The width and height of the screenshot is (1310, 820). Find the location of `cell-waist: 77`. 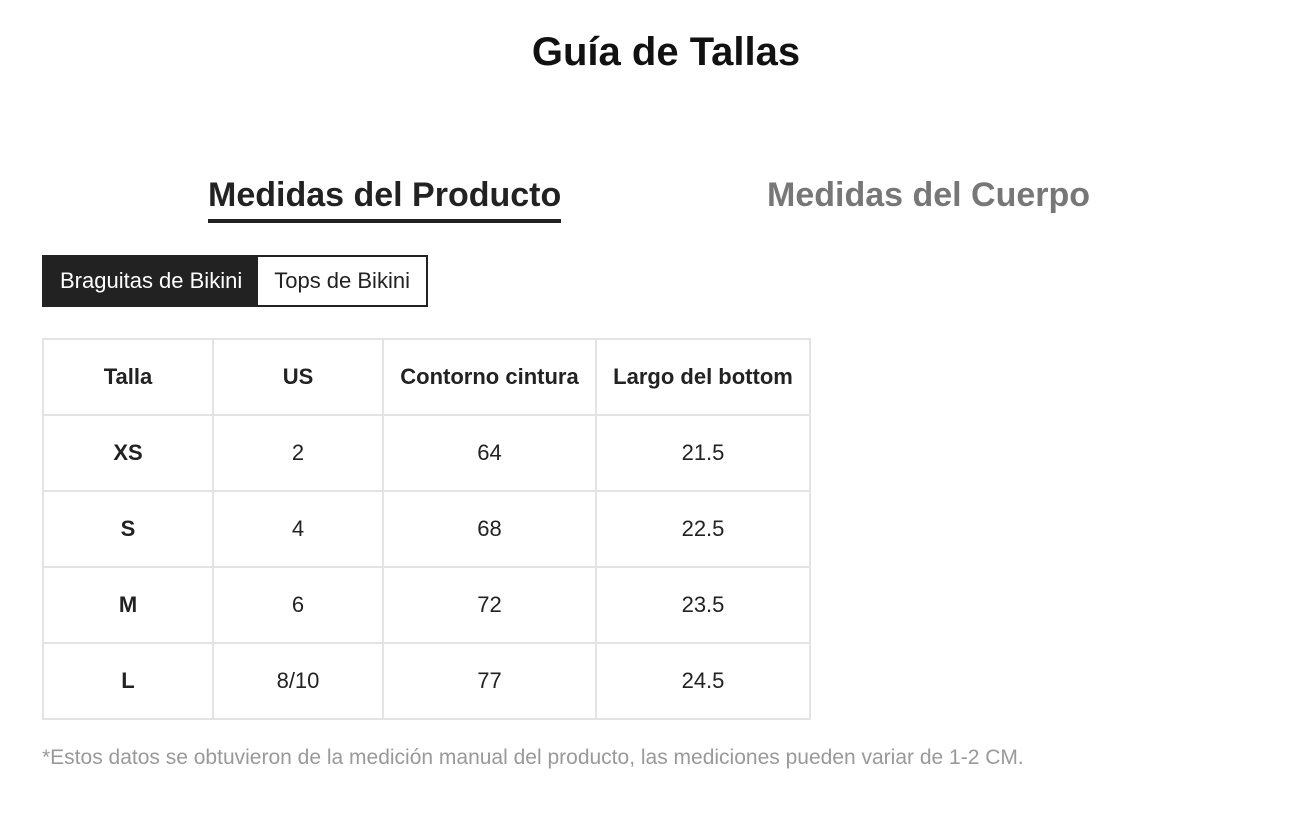

cell-waist: 77 is located at coordinates (489, 681).